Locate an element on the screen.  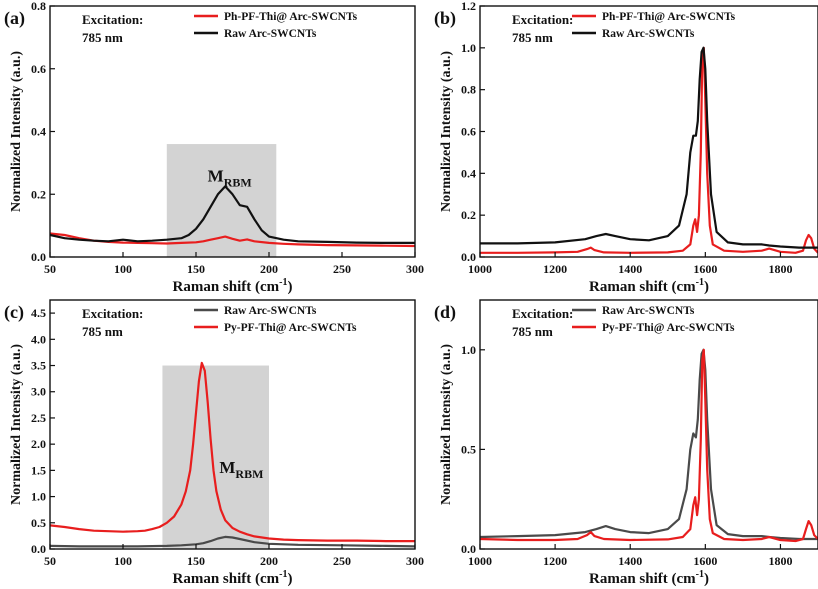
panel-label: (a) is located at coordinates (14, 18).